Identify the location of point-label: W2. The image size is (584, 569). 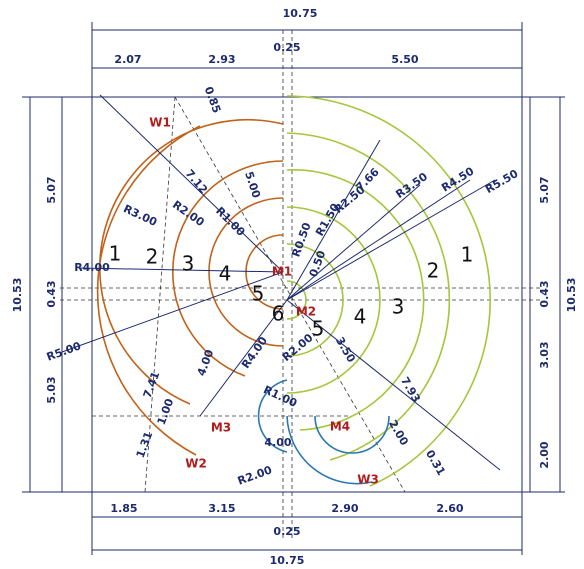
(196, 464).